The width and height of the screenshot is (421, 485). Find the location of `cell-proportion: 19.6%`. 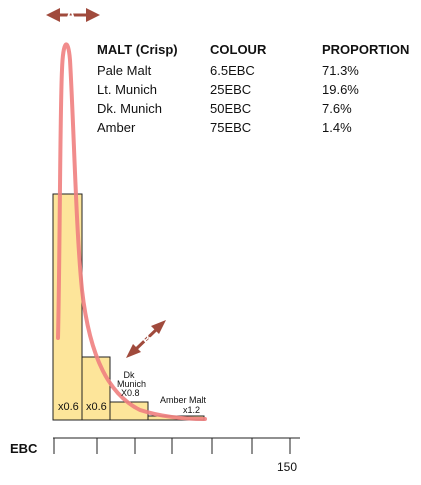

cell-proportion: 19.6% is located at coordinates (340, 89).